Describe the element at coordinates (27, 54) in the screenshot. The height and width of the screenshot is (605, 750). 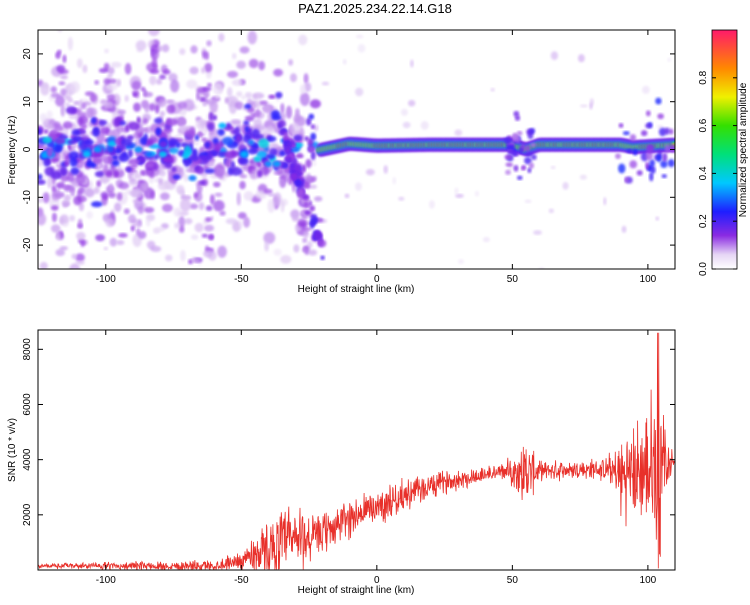
I see `spectrogram-y-tick-label: 20` at that location.